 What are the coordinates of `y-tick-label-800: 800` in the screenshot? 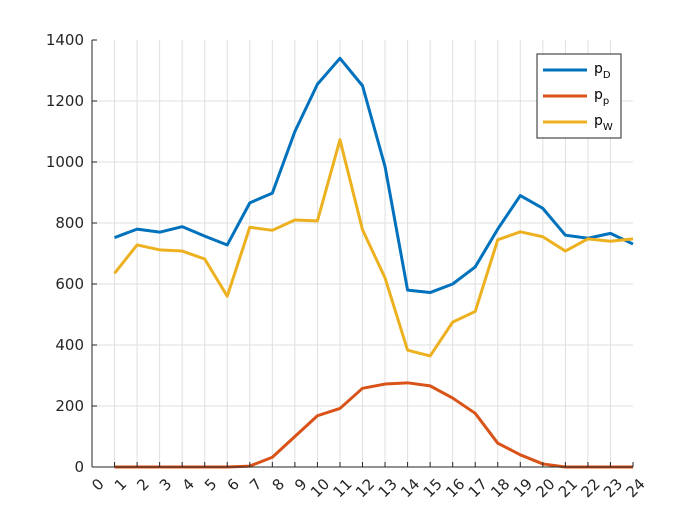 It's located at (69, 223).